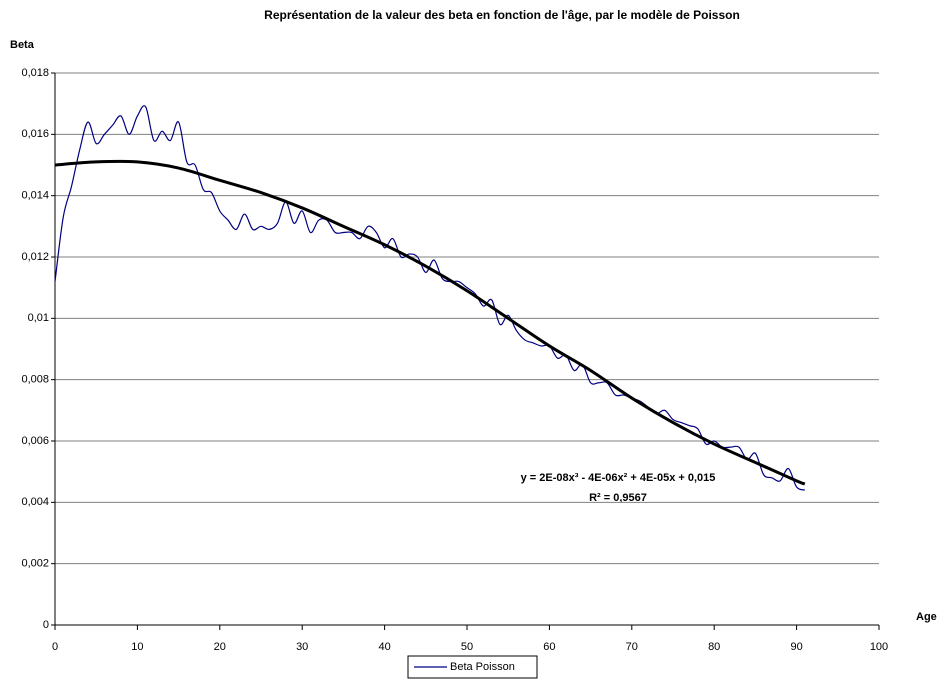  I want to click on x-tick-label: 100, so click(879, 647).